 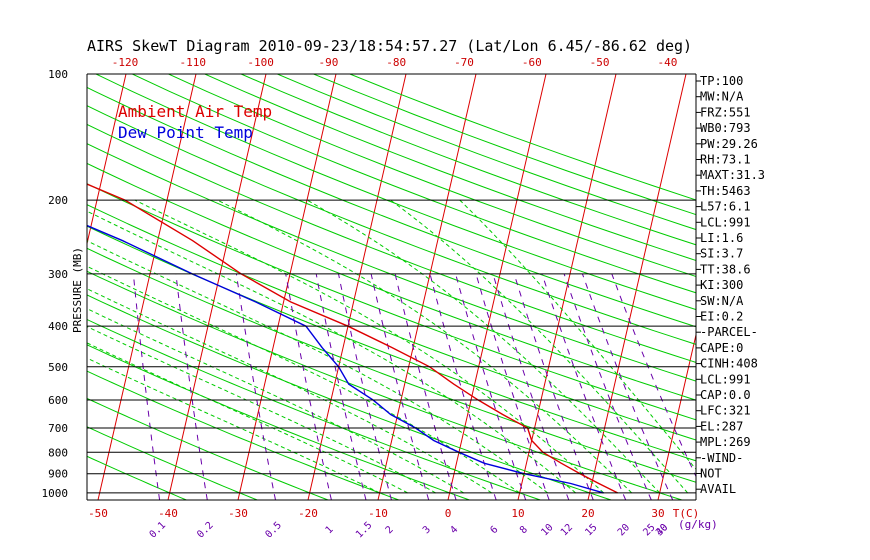 I want to click on pressure-tick-label: 600, so click(x=58, y=400).